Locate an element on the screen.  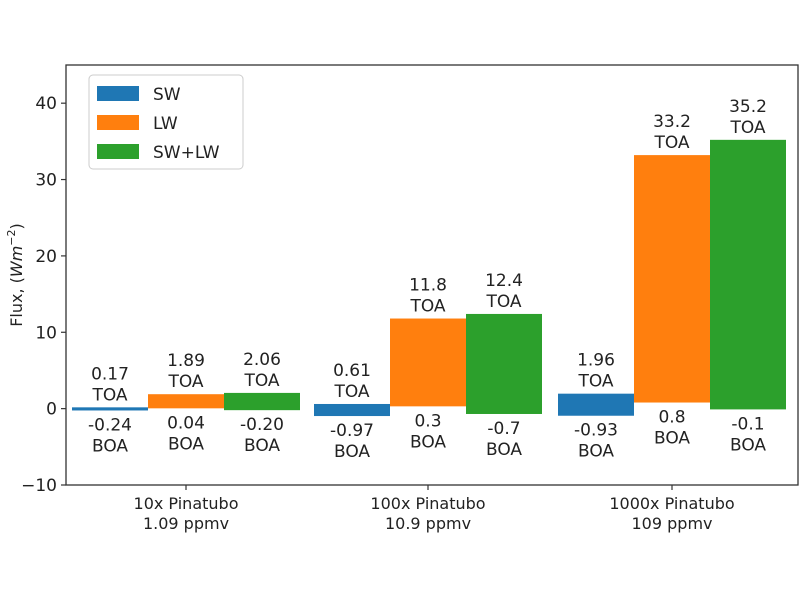
y-axis-title-sup: −2 is located at coordinates (11, 237).